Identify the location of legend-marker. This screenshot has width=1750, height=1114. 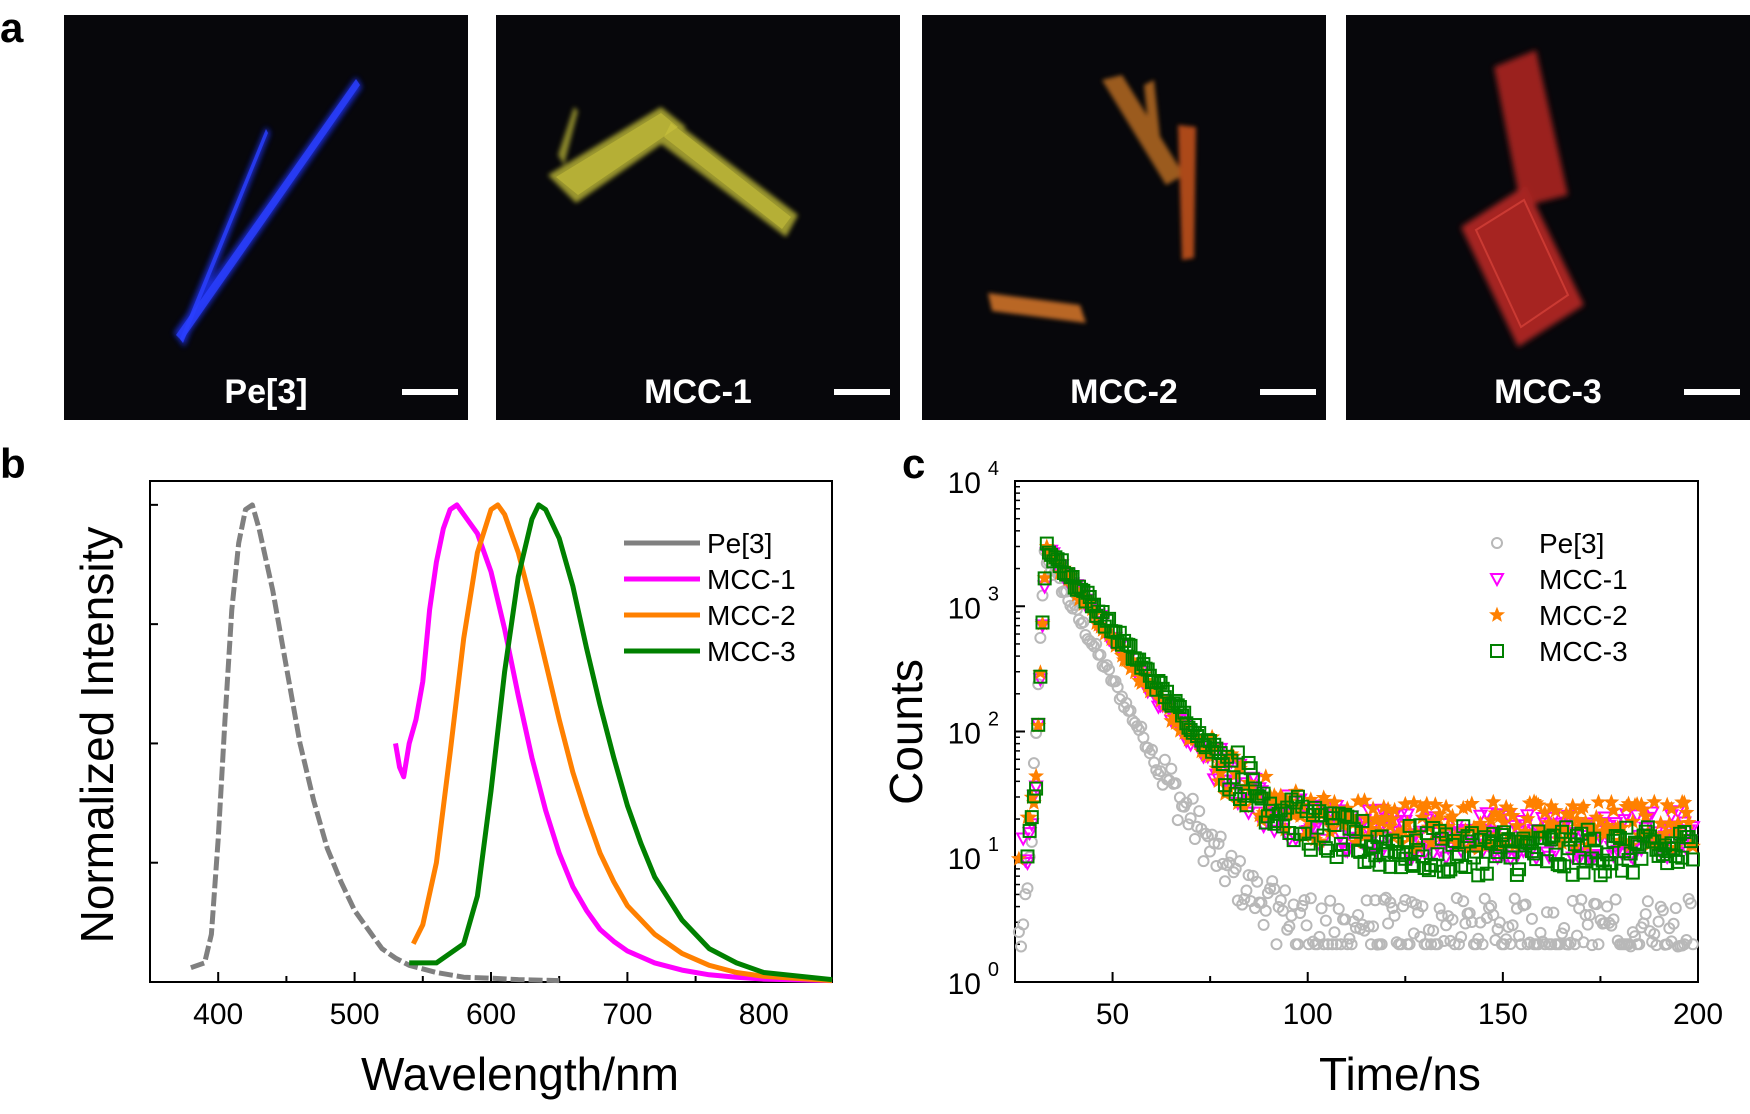
(1497, 614).